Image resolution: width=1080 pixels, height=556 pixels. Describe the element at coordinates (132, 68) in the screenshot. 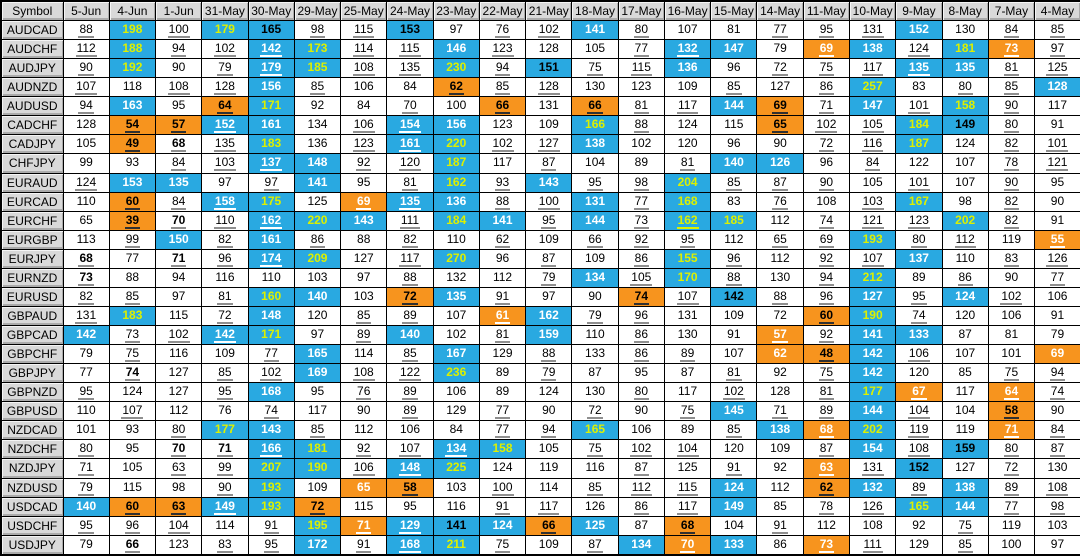

I see `value-cell: 192` at that location.